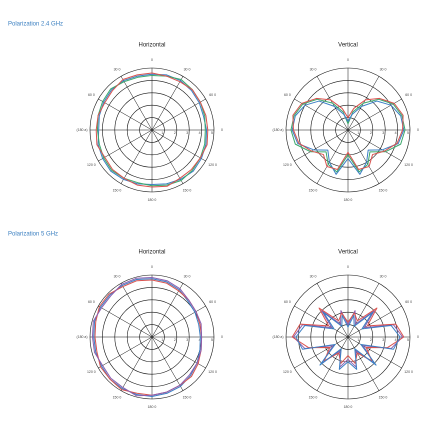 This screenshot has height=424, width=424. I want to click on section-heading: Polarization 2.4 GHz, so click(35, 25).